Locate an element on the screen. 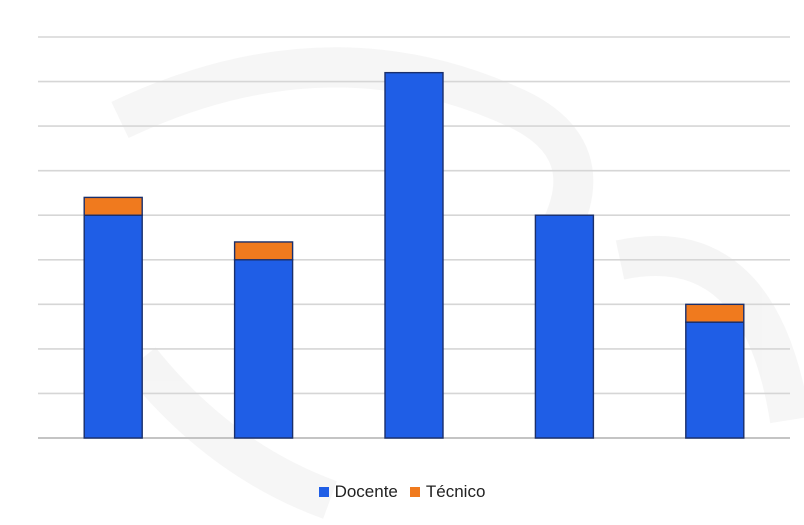 This screenshot has width=804, height=525. legend-swatch-docente is located at coordinates (323, 492).